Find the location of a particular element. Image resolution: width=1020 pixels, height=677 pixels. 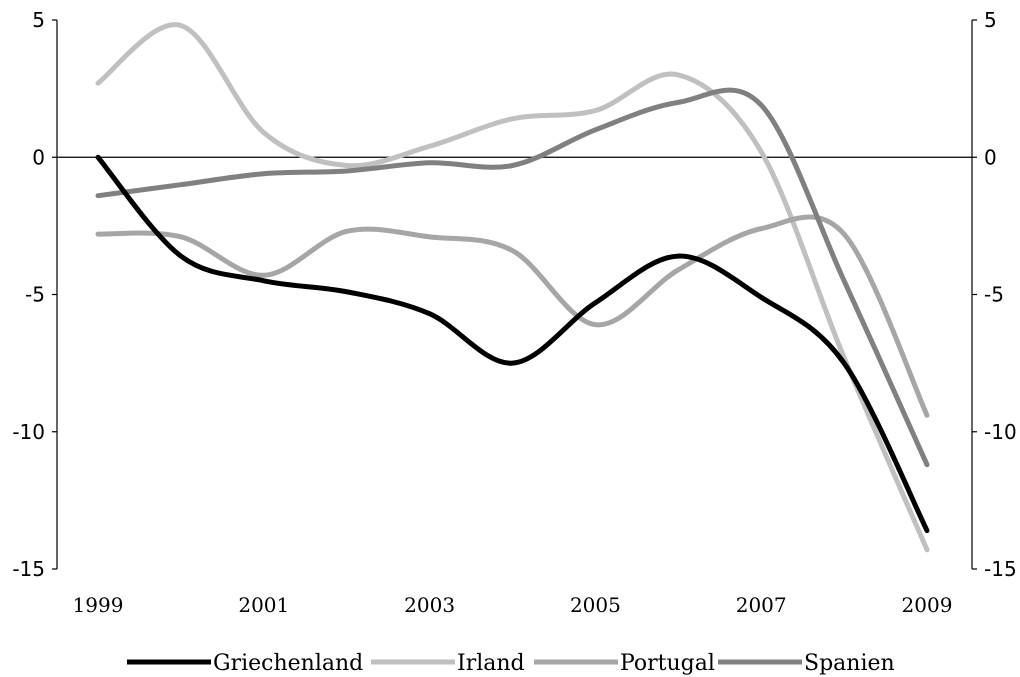

x-tick-label: 2007 is located at coordinates (761, 605).